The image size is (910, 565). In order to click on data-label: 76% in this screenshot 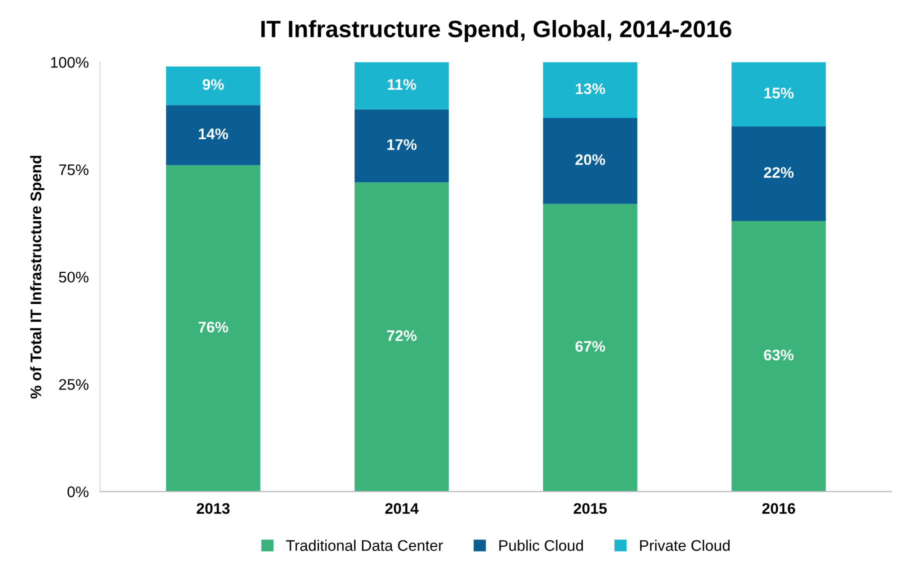, I will do `click(213, 327)`.